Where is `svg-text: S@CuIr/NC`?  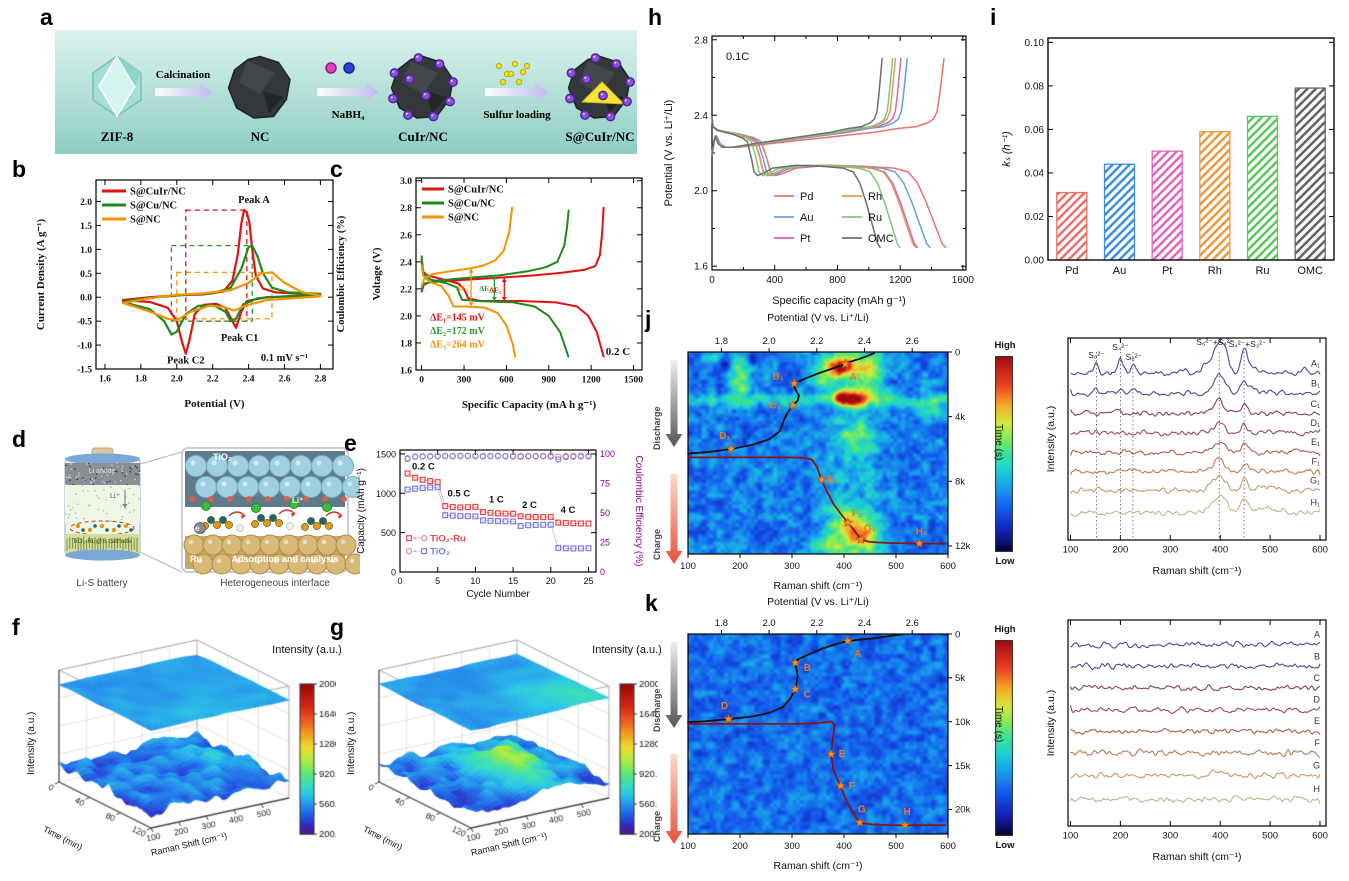 svg-text: S@CuIr/NC is located at coordinates (158, 192).